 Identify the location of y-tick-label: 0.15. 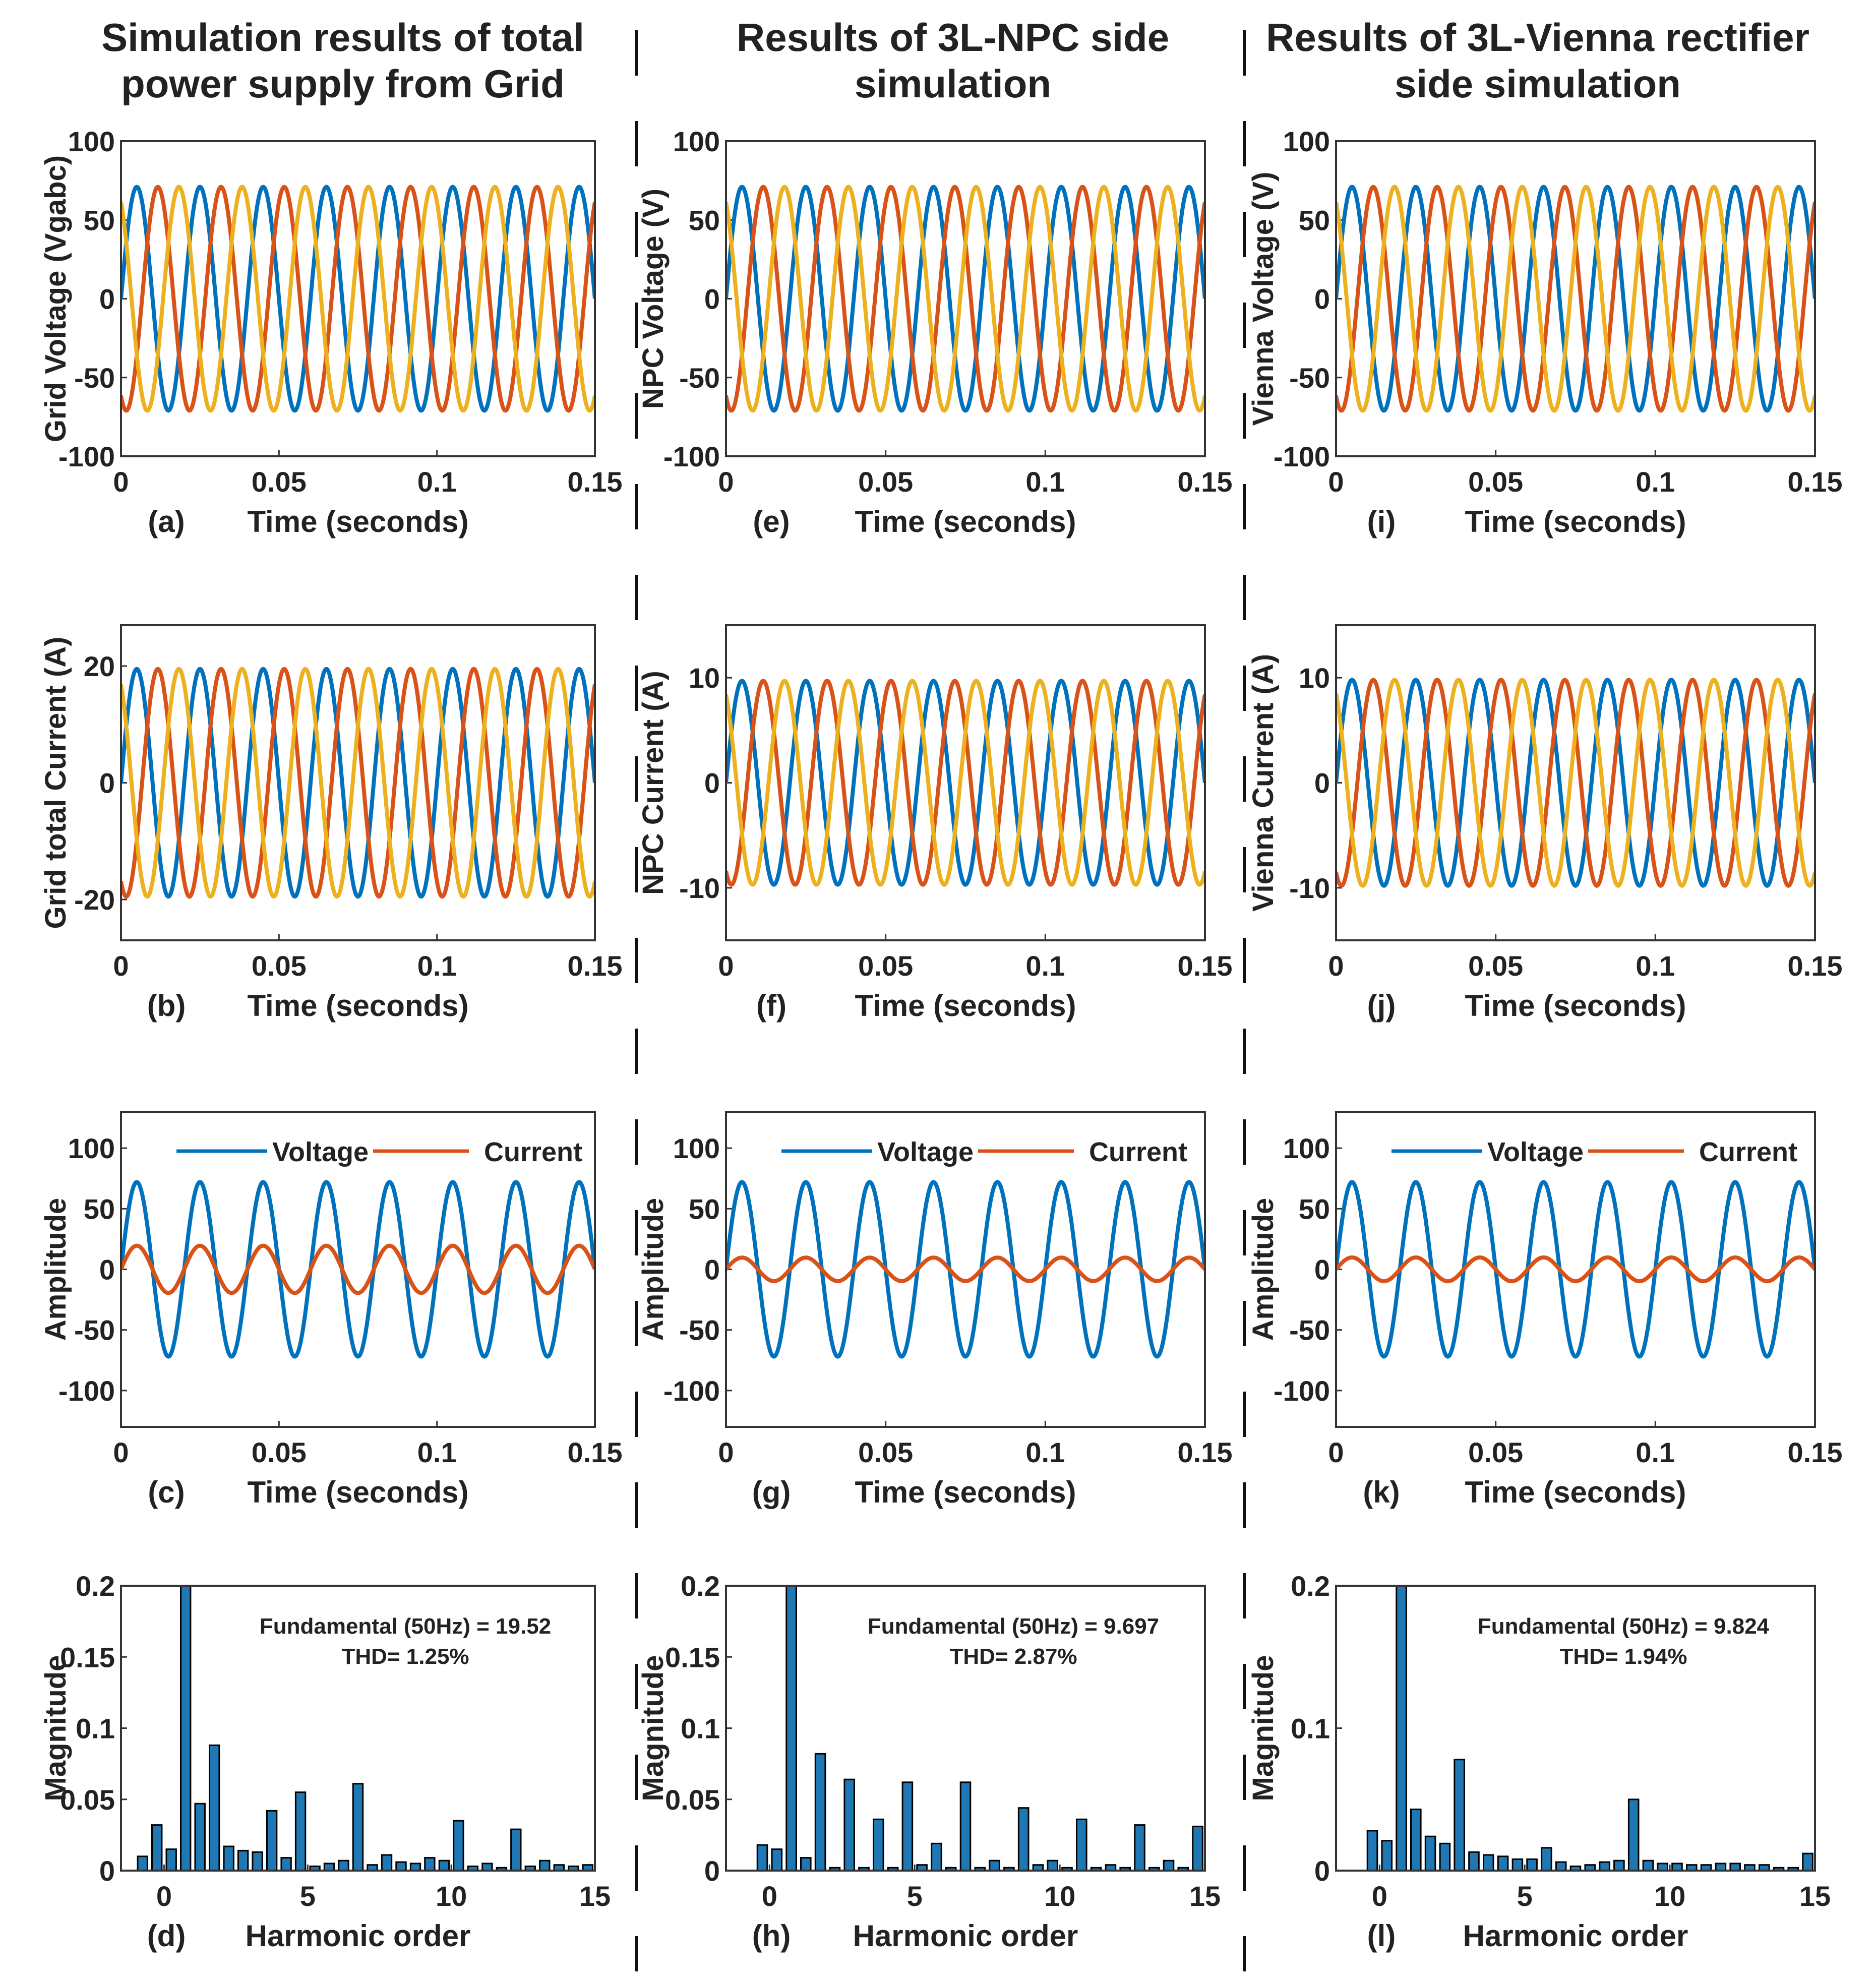
(692, 1657).